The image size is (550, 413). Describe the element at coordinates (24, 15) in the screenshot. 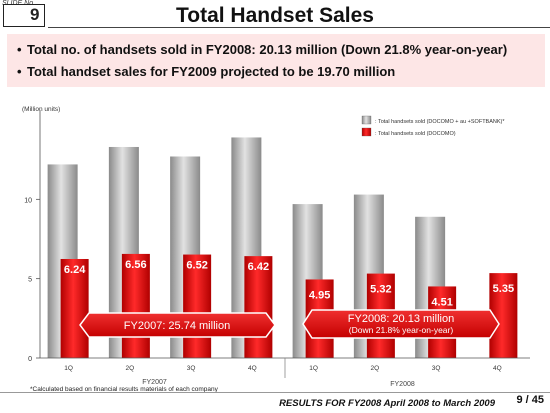

I see `slide-number-box` at that location.